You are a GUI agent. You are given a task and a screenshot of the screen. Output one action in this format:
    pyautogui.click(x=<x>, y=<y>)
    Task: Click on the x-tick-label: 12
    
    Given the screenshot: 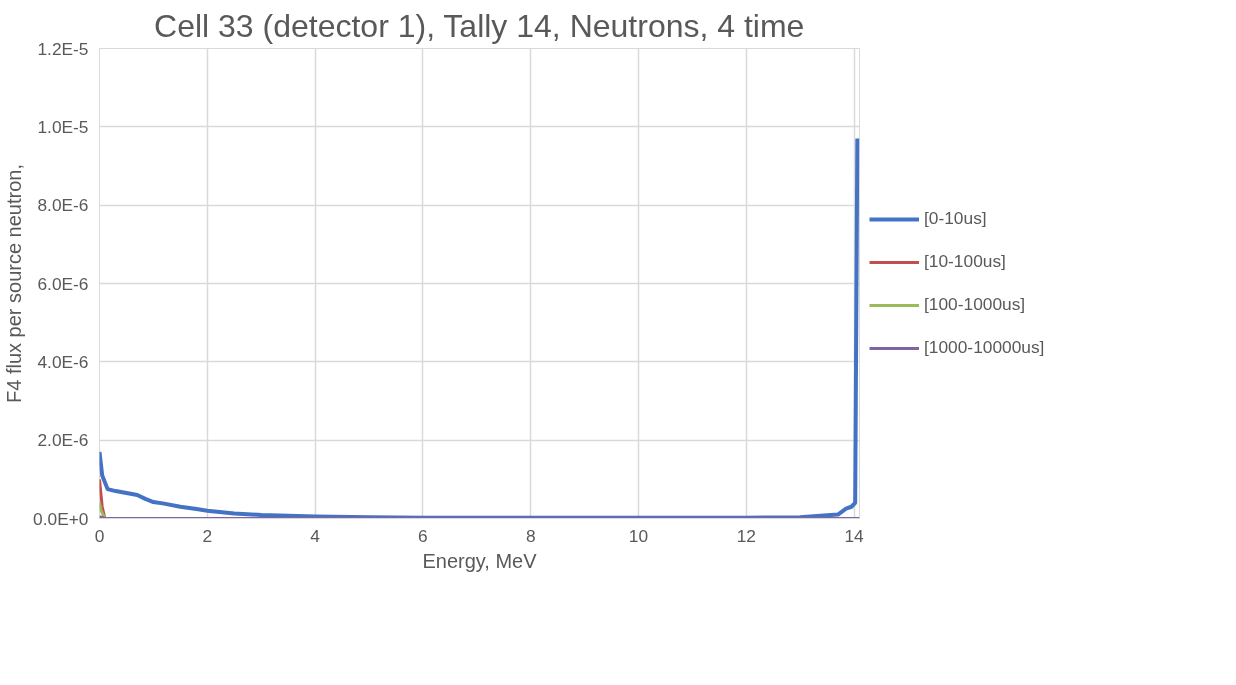 What is the action you would take?
    pyautogui.click(x=746, y=535)
    